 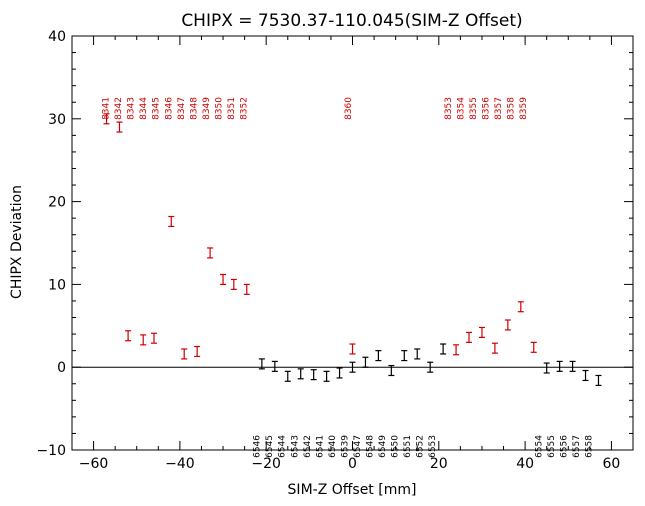 What do you see at coordinates (351, 21) in the screenshot?
I see `chart-title: CHIPX = 7530.37-110.045(SIM-Z Offset)` at bounding box center [351, 21].